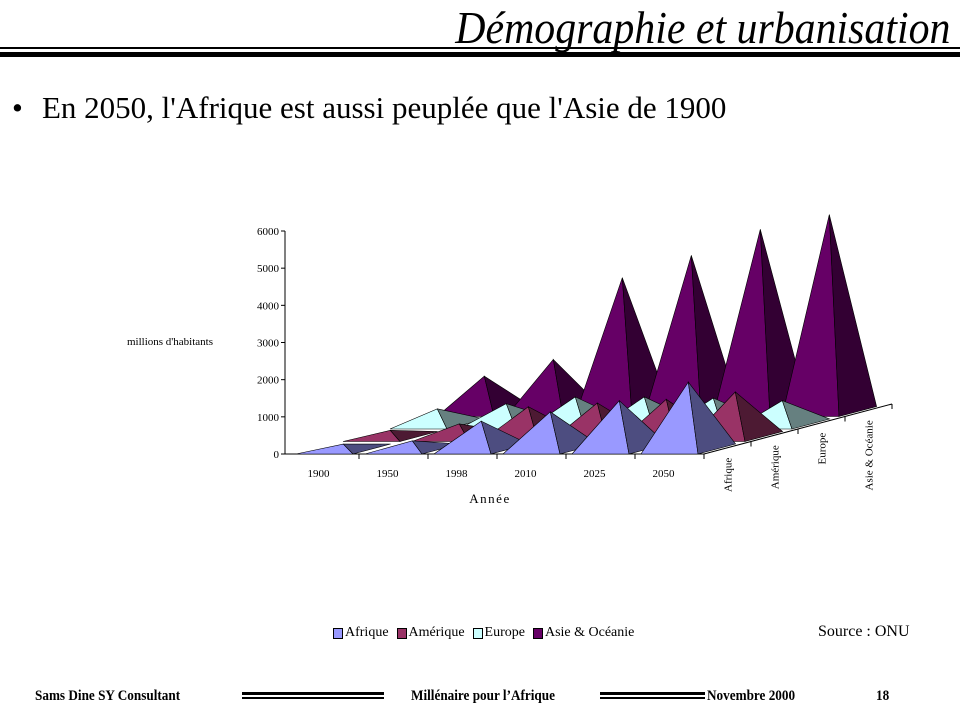  What do you see at coordinates (268, 418) in the screenshot?
I see `y-tick-label: 1000` at bounding box center [268, 418].